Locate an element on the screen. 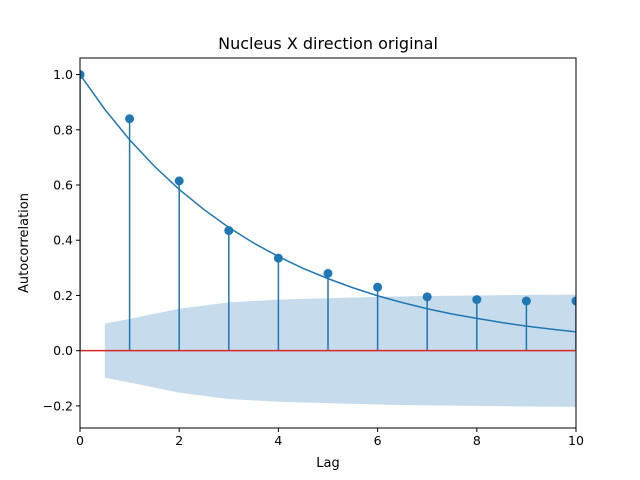  x-tick-label: 0 is located at coordinates (80, 440).